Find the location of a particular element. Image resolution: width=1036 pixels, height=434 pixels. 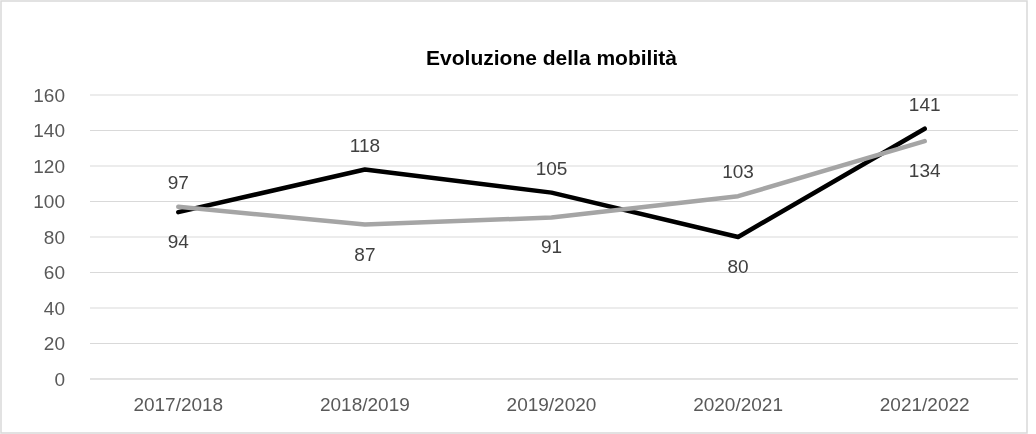

data-label: 141 is located at coordinates (924, 104).